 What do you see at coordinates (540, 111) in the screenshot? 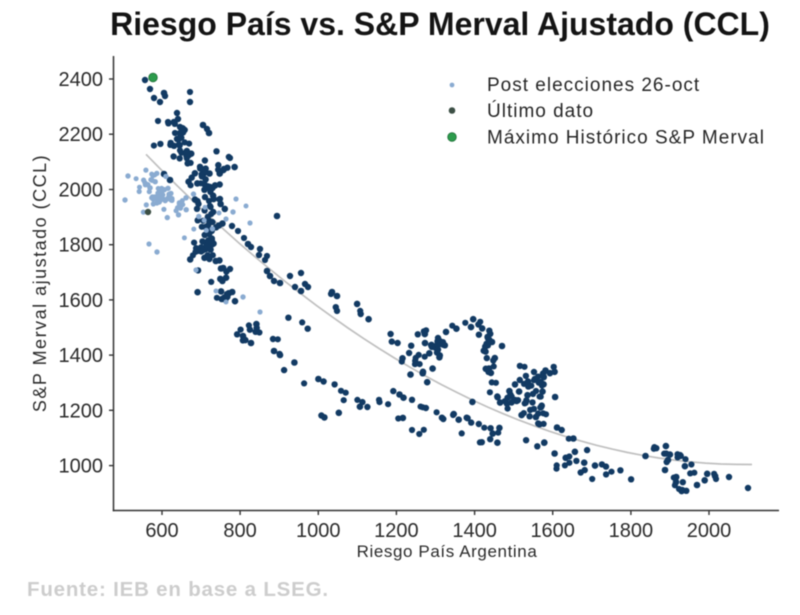
I see `svg-text: Último dato` at bounding box center [540, 111].